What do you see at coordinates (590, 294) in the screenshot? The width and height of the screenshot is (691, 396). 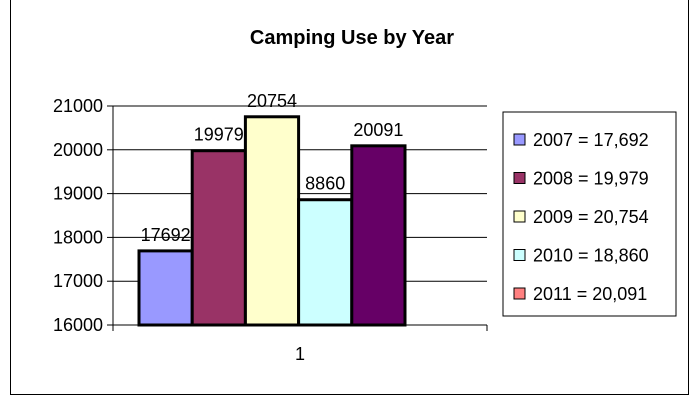 I see `legend-entry: 2011 = 20,091` at bounding box center [590, 294].